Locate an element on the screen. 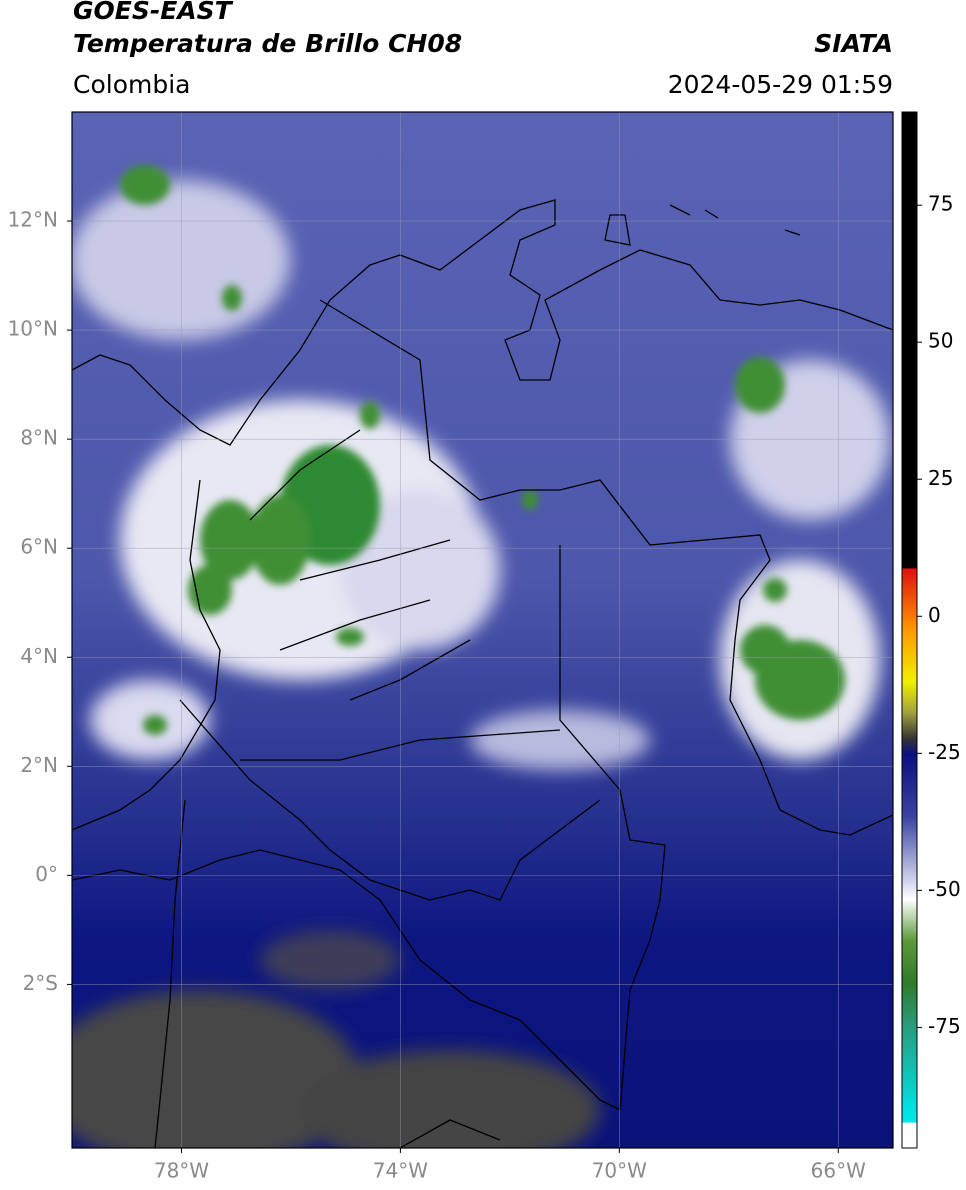 The image size is (966, 1190). lat-tick-label: 12°N is located at coordinates (33, 220).